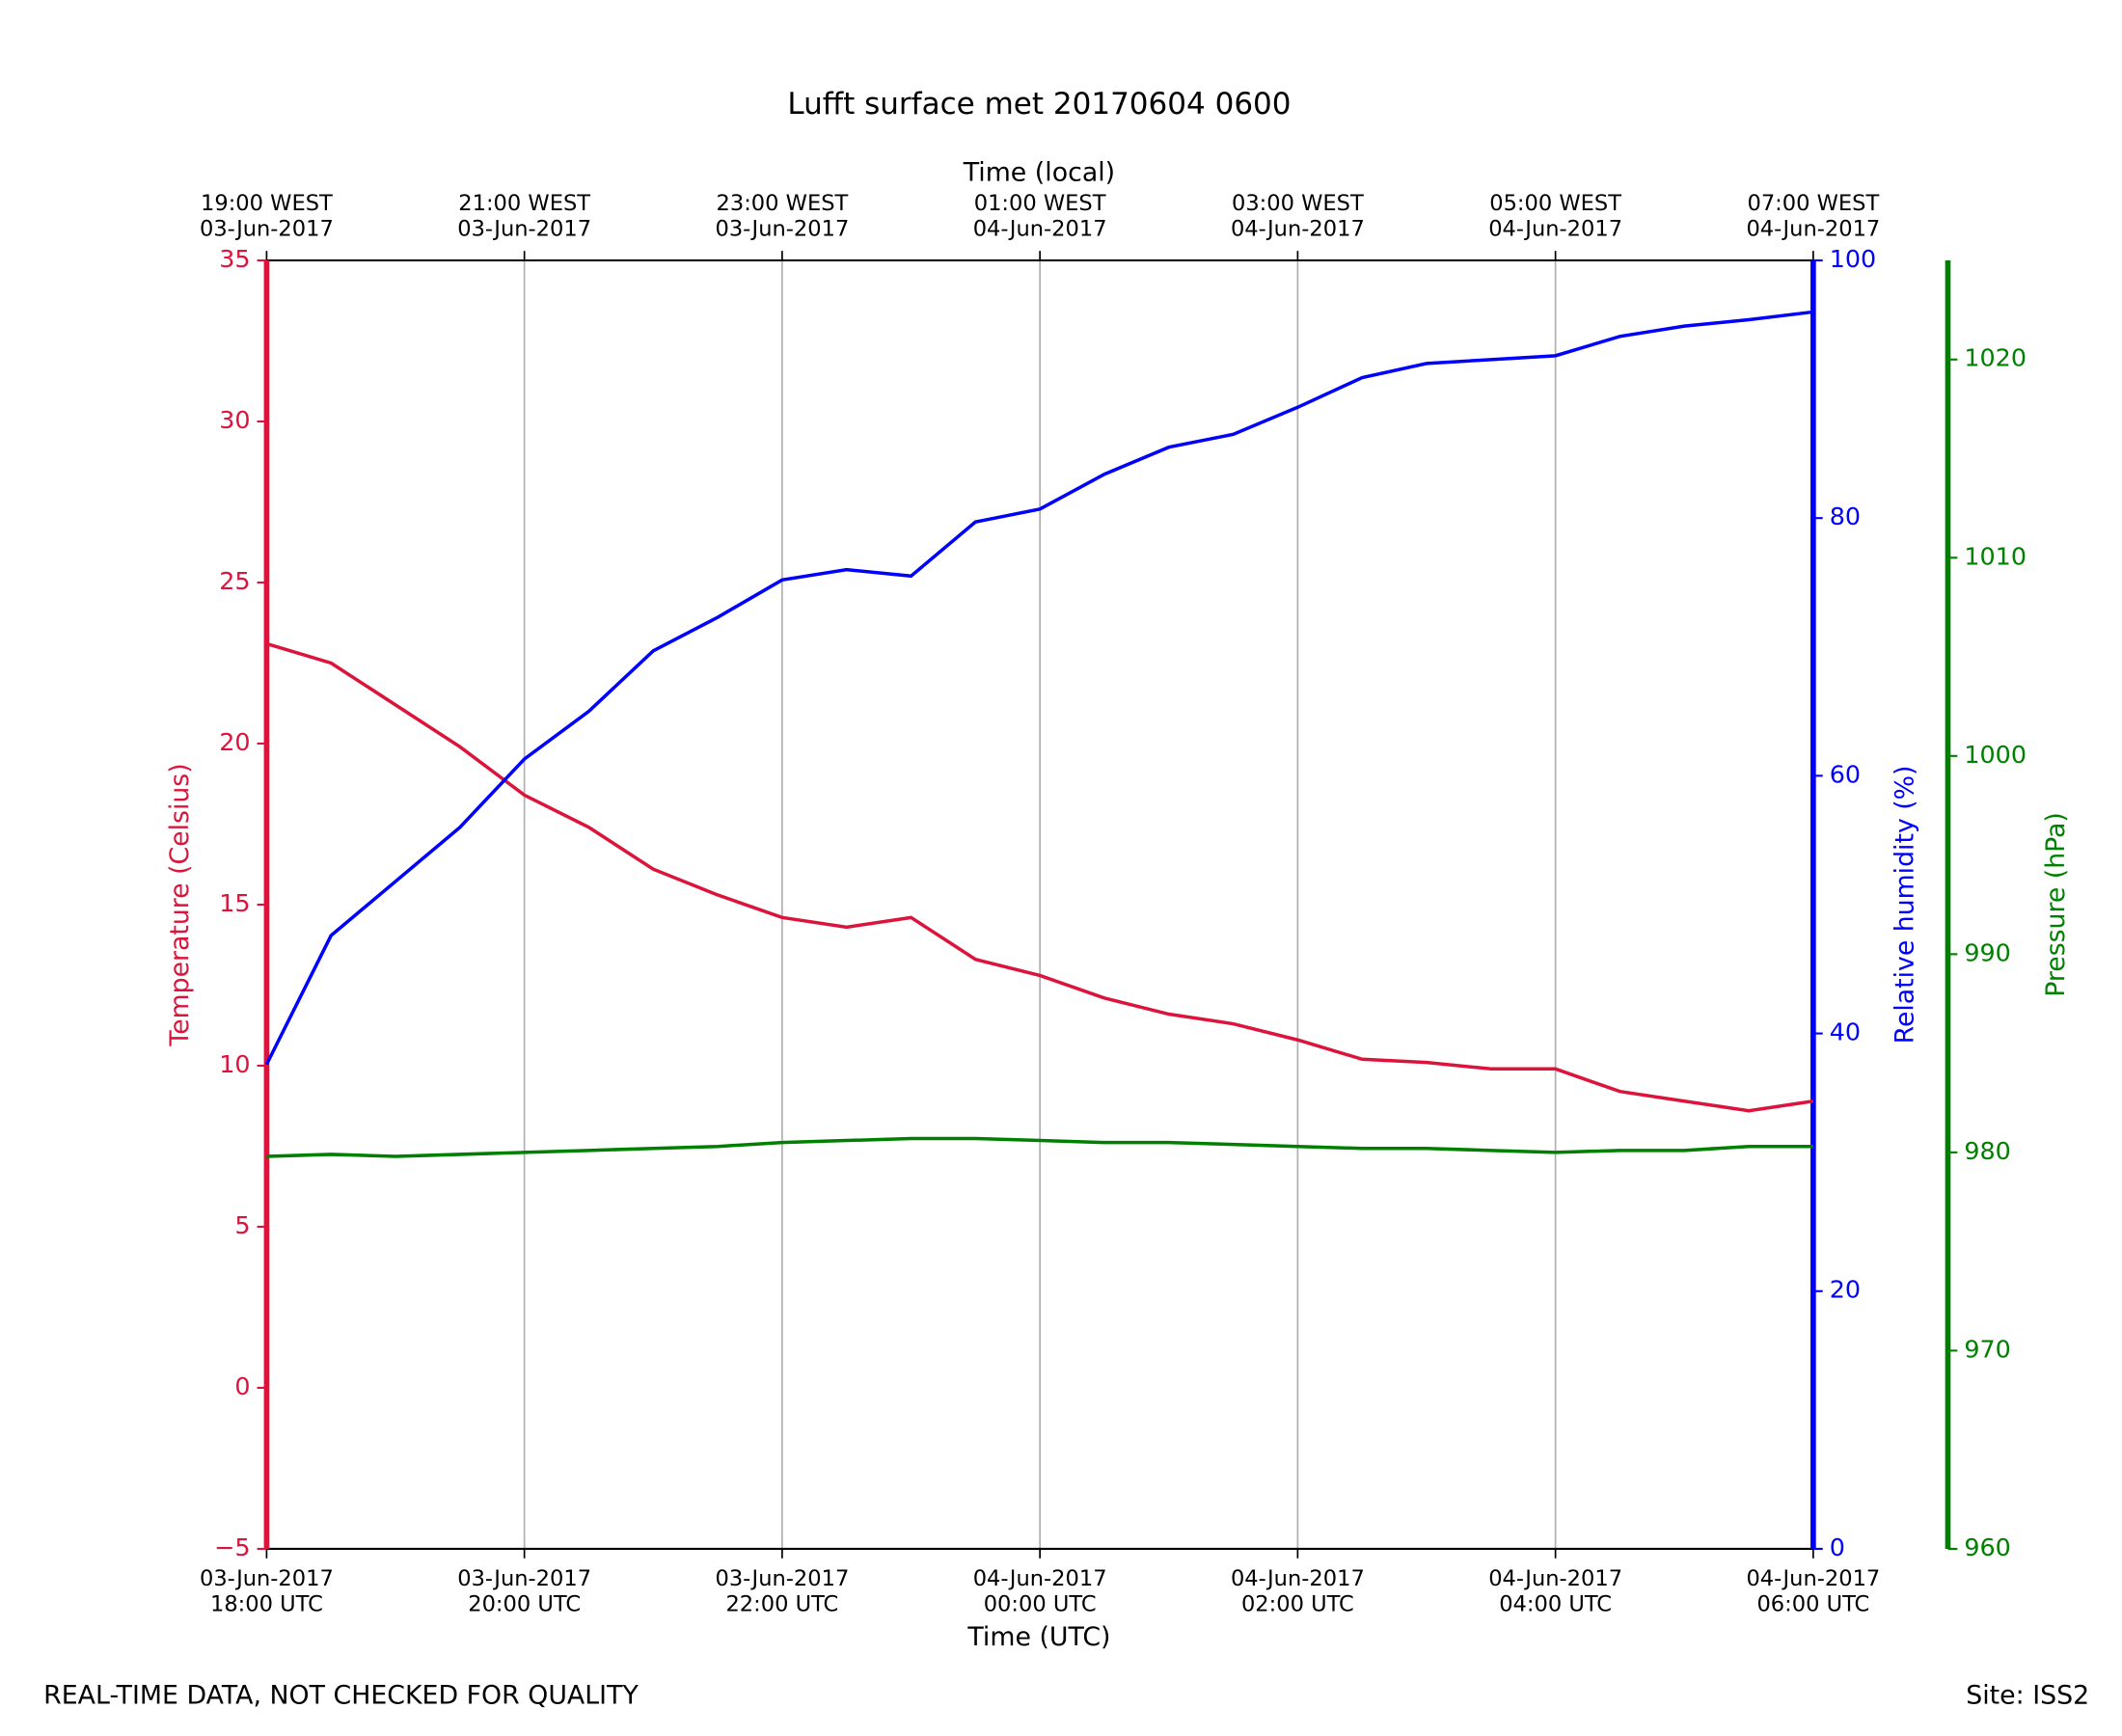 This screenshot has height=1736, width=2122. Describe the element at coordinates (266, 1603) in the screenshot. I see `x-tick-label-line: 18:00 UTC` at that location.